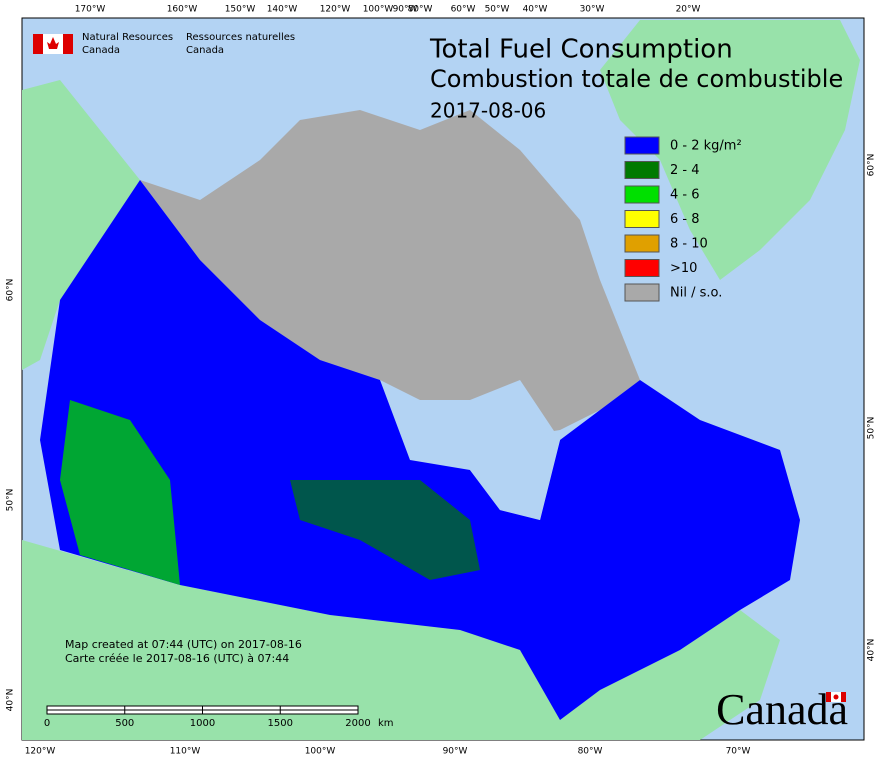 This screenshot has width=880, height=764. I want to click on scale-label: 1500, so click(280, 723).